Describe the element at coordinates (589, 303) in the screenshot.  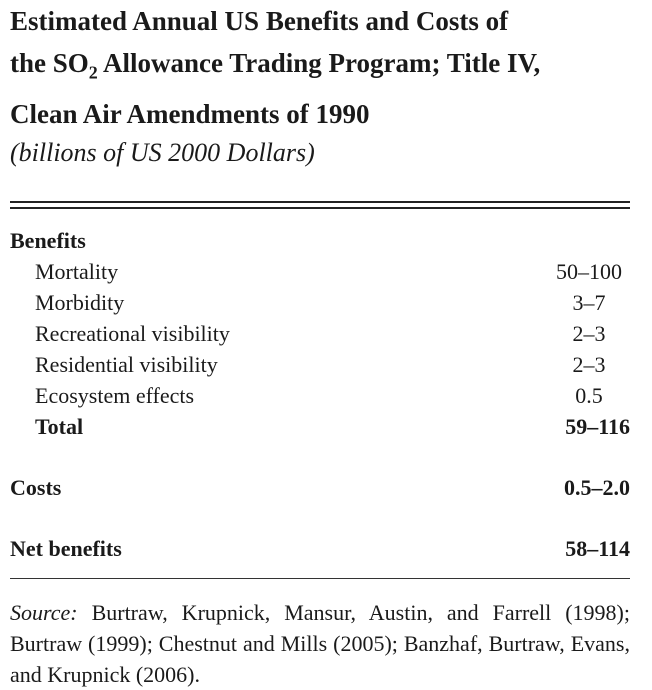
I see `row-value: 3–7` at that location.